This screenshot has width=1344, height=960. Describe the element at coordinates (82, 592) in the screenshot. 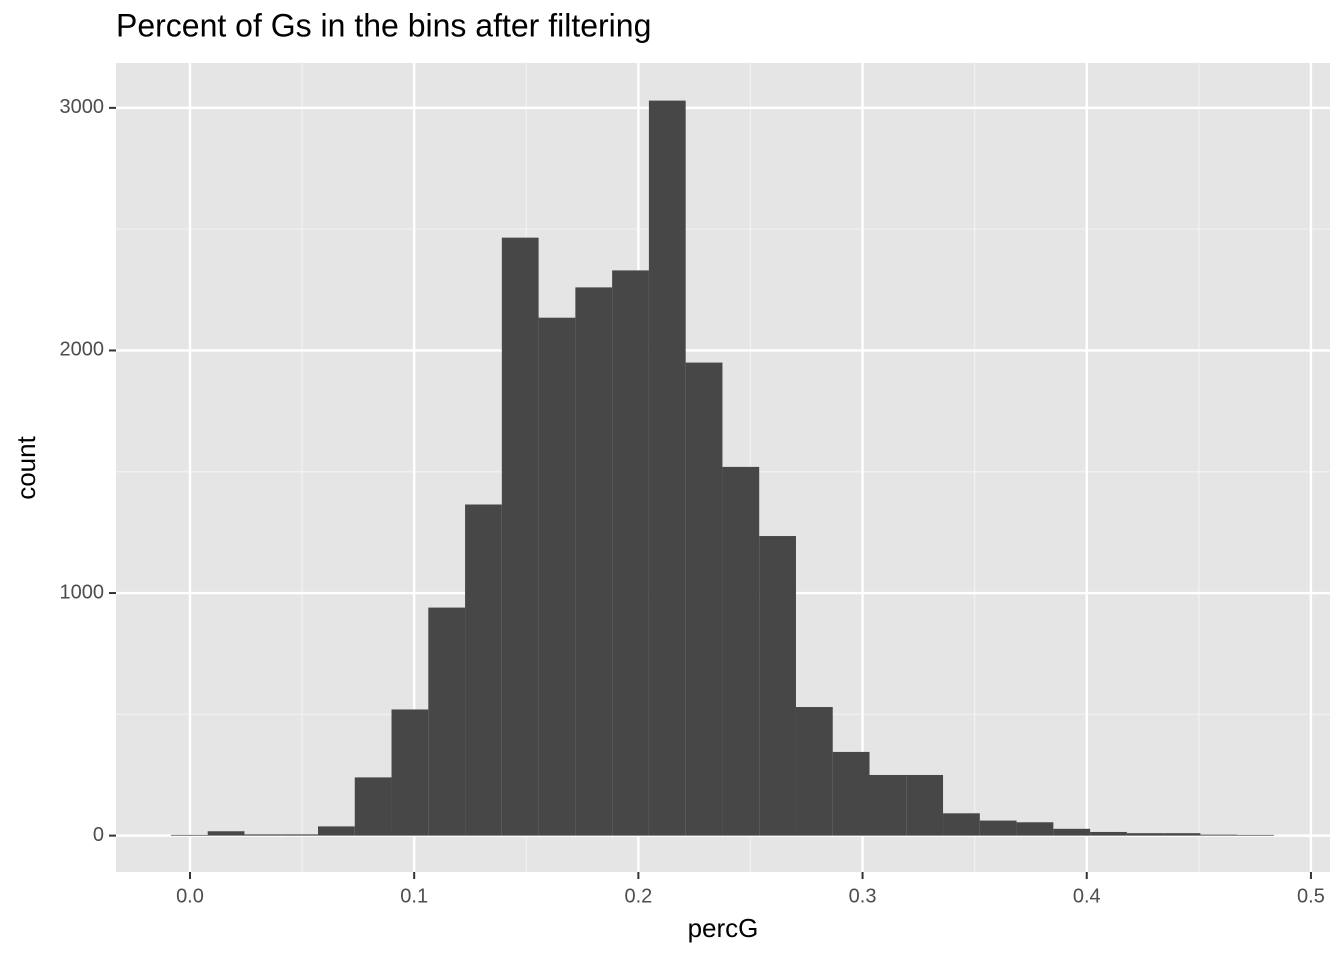

I see `y-tick-label: 1000` at that location.